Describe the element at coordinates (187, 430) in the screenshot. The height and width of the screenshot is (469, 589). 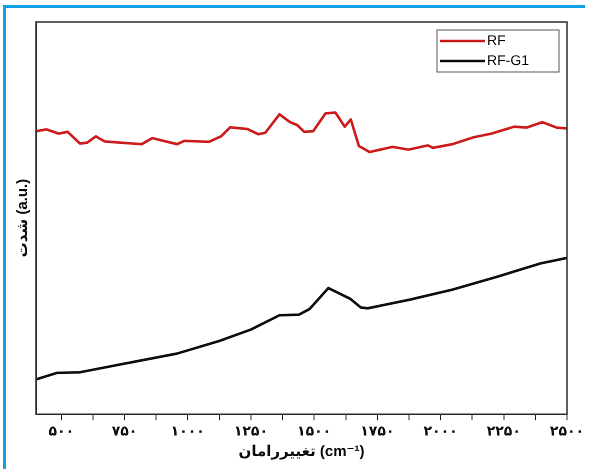
I see `x-tick-label: ۱۰۰۰` at that location.